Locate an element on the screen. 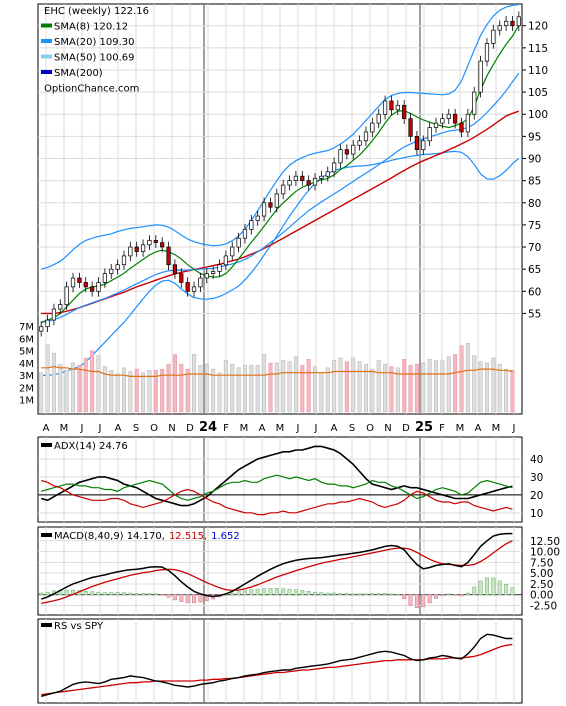 Image resolution: width=566 pixels, height=706 pixels. legend-label: SMA(200) is located at coordinates (78, 73).